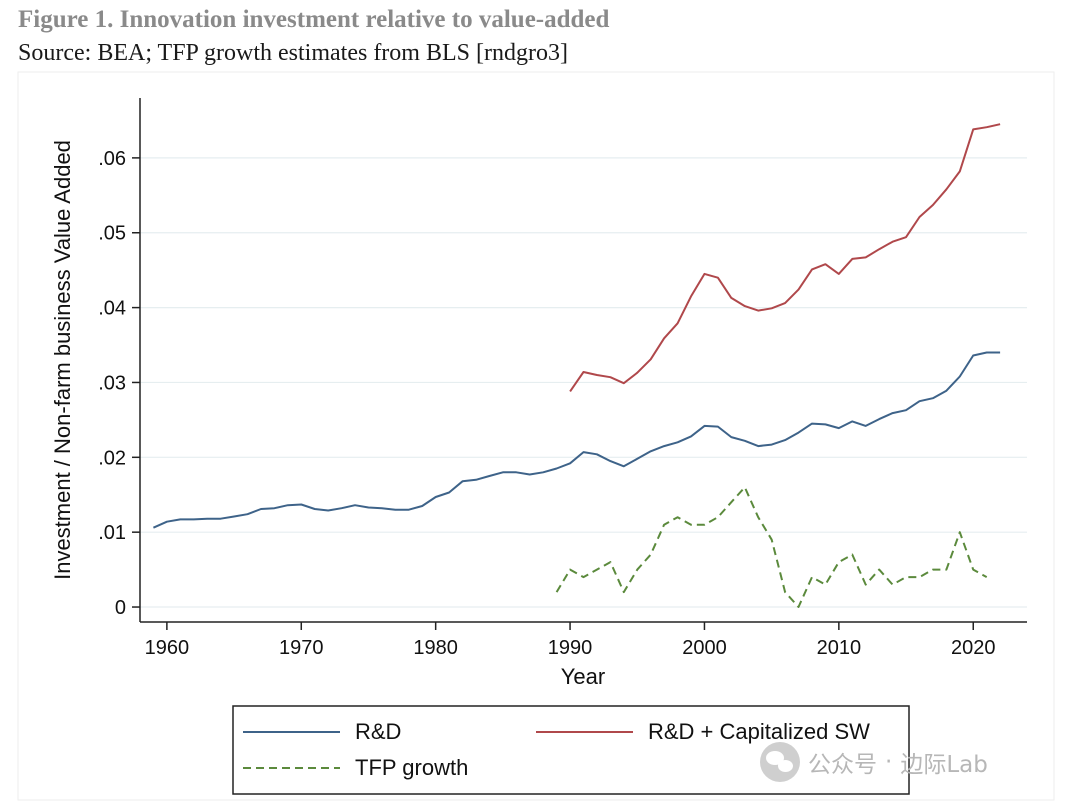  I want to click on x-tick-label: 1980, so click(435, 648).